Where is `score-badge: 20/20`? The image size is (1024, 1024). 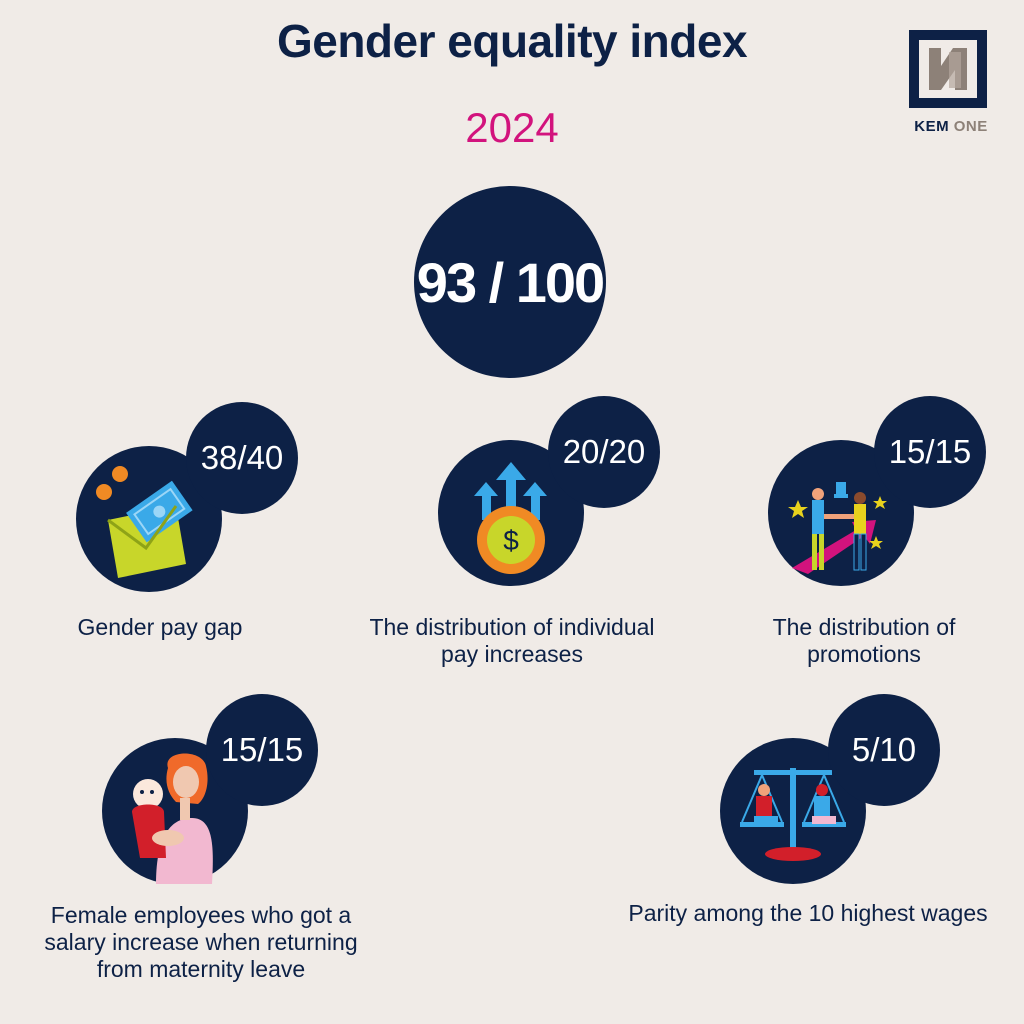 score-badge: 20/20 is located at coordinates (604, 452).